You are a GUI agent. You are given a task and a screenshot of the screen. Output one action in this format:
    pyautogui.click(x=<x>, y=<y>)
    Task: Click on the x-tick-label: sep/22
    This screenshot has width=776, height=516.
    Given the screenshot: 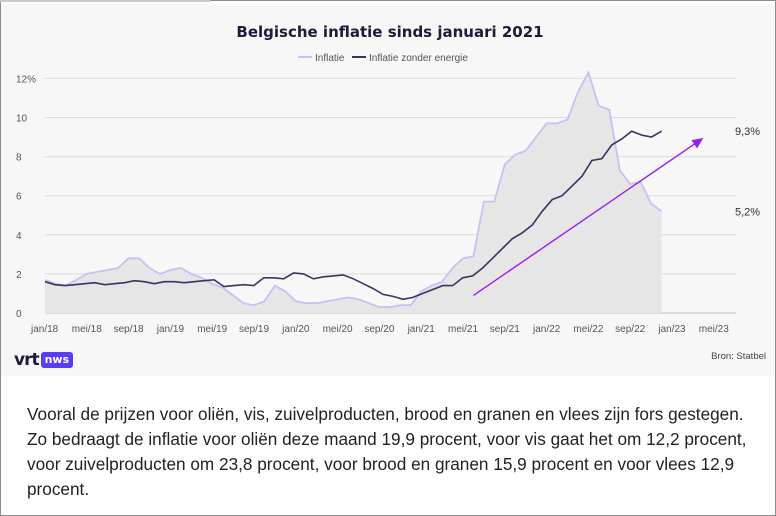 What is the action you would take?
    pyautogui.click(x=630, y=329)
    